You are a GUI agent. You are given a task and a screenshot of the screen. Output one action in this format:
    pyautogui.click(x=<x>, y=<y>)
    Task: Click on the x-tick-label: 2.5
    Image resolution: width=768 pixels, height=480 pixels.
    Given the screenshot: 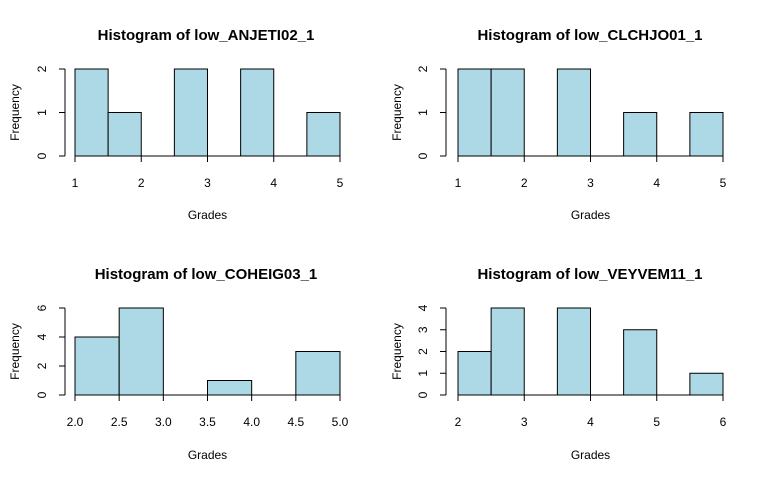 What is the action you would take?
    pyautogui.click(x=119, y=422)
    